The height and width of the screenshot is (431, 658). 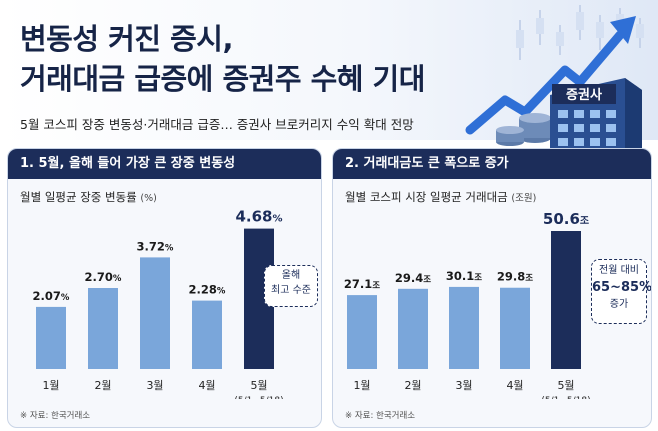 What do you see at coordinates (258, 217) in the screenshot?
I see `data-label: 4.68%` at bounding box center [258, 217].